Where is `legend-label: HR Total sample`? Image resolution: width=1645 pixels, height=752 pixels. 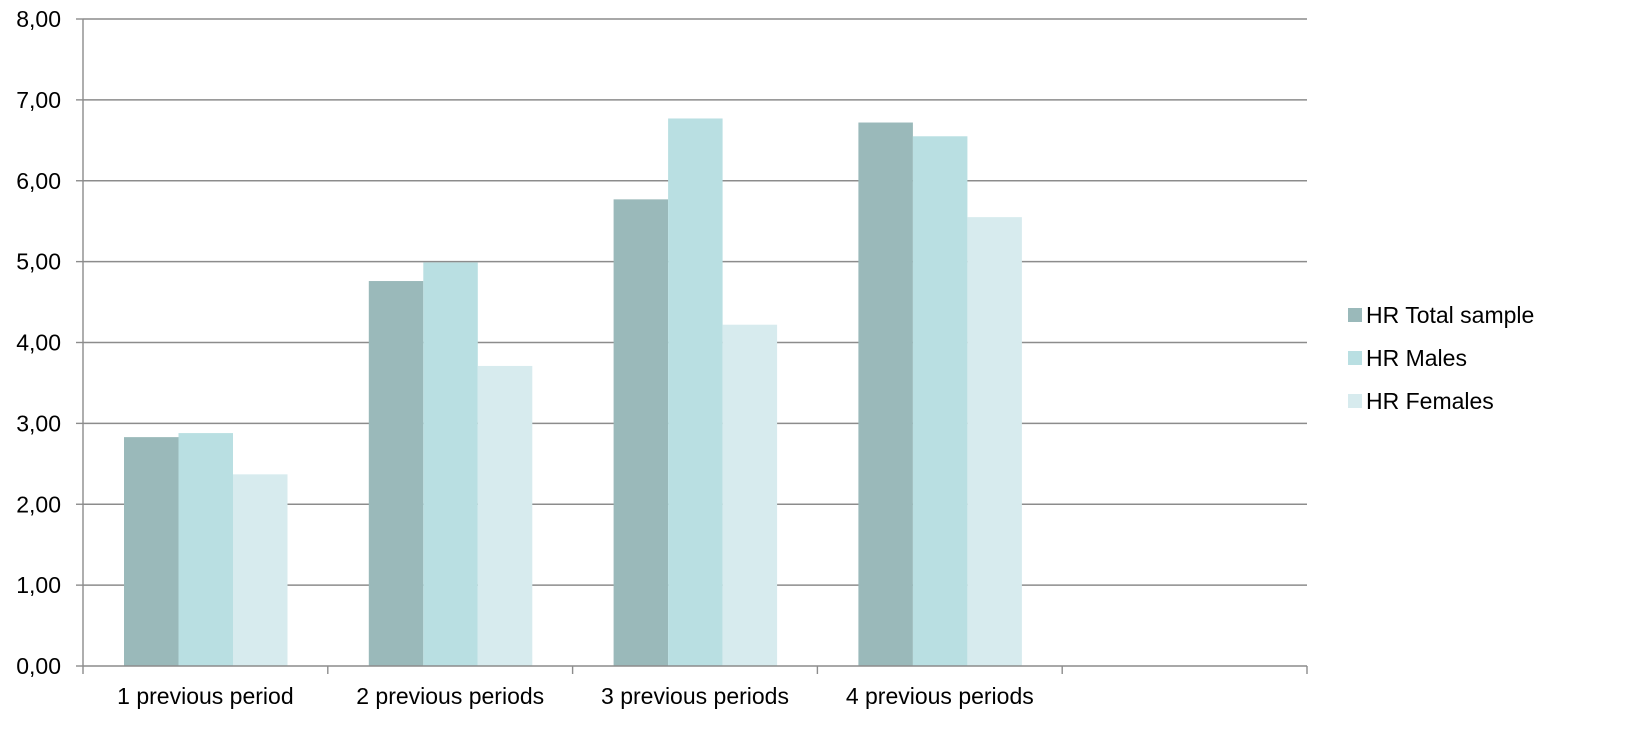 legend-label: HR Total sample is located at coordinates (1450, 315).